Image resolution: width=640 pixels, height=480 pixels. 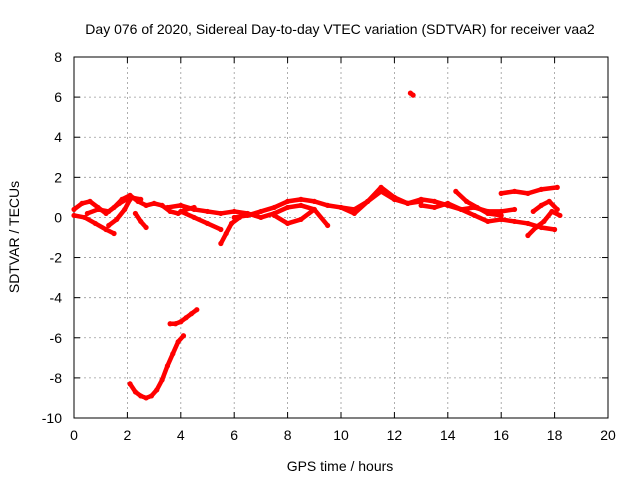 I want to click on y-tick-label: 0, so click(x=58, y=217).